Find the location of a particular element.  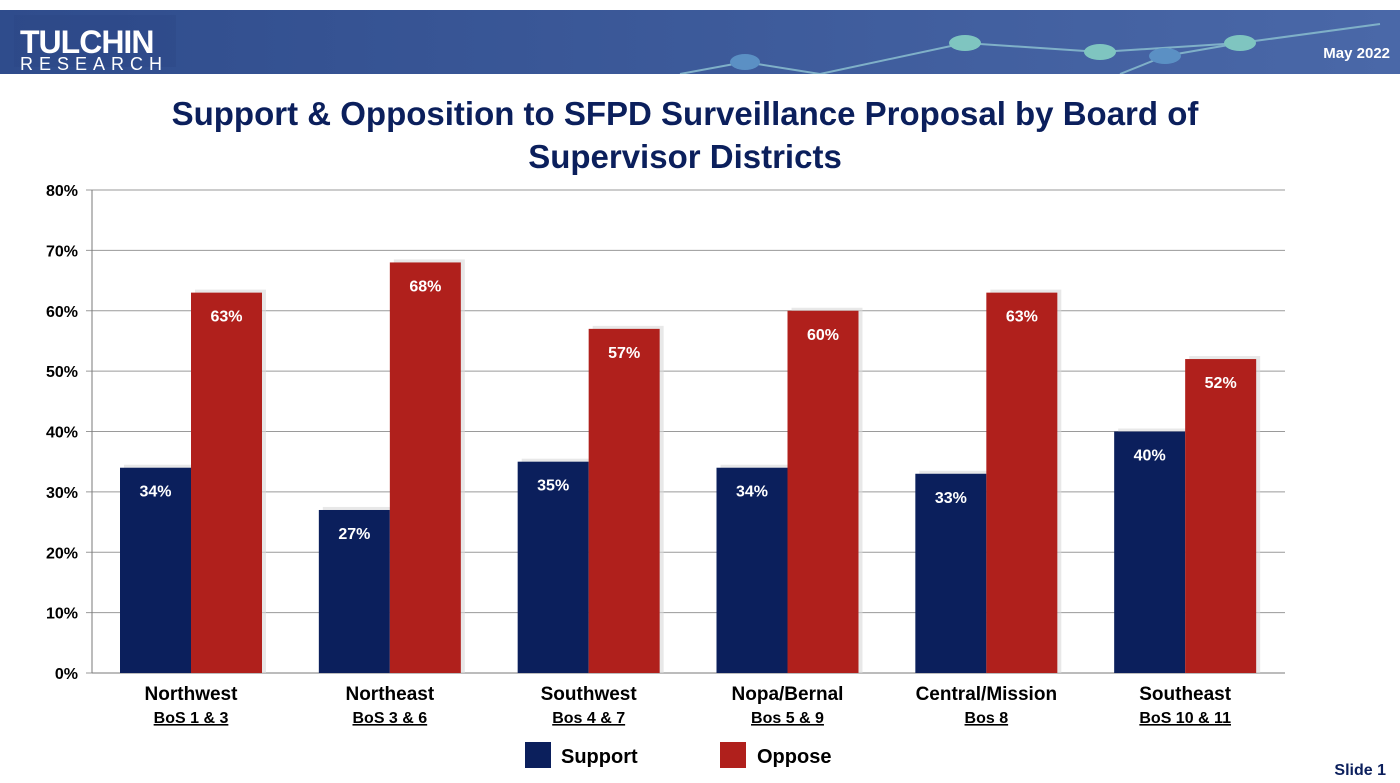

x-category-label: Southeast is located at coordinates (1185, 694).